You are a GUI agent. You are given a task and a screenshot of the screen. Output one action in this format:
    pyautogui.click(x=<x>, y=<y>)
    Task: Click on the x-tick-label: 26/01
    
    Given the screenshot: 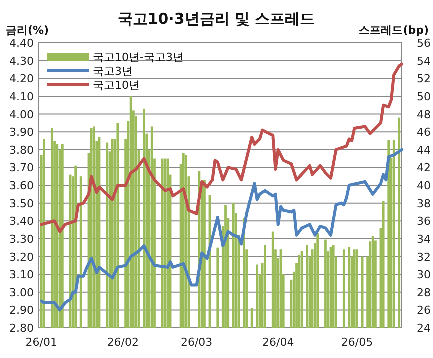 What is the action you would take?
    pyautogui.click(x=42, y=342)
    